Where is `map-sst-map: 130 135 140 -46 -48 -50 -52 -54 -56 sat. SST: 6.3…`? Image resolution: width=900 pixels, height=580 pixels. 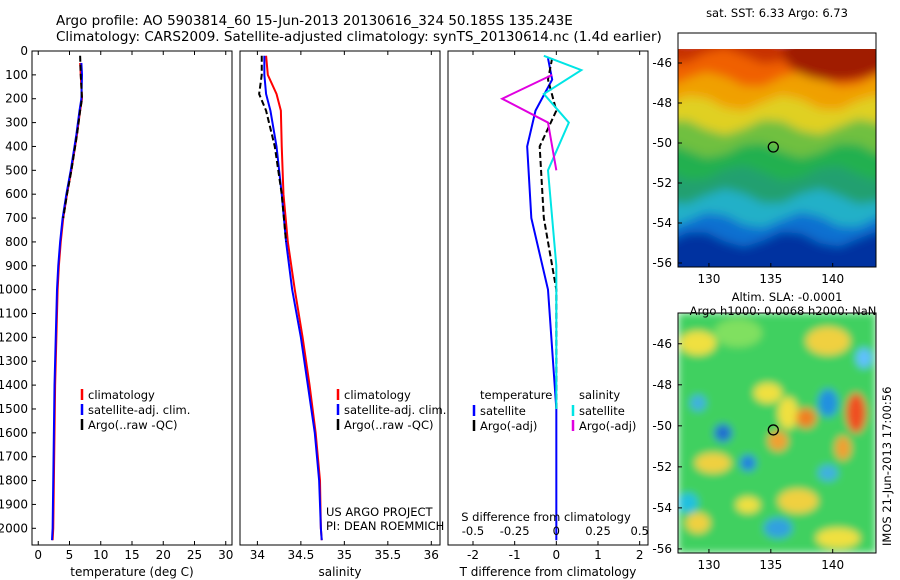 map-sst-map: 130 135 140 -46 -48 -50 -52 -54 -56 sat. SST: 6.3… is located at coordinates (764, 146).